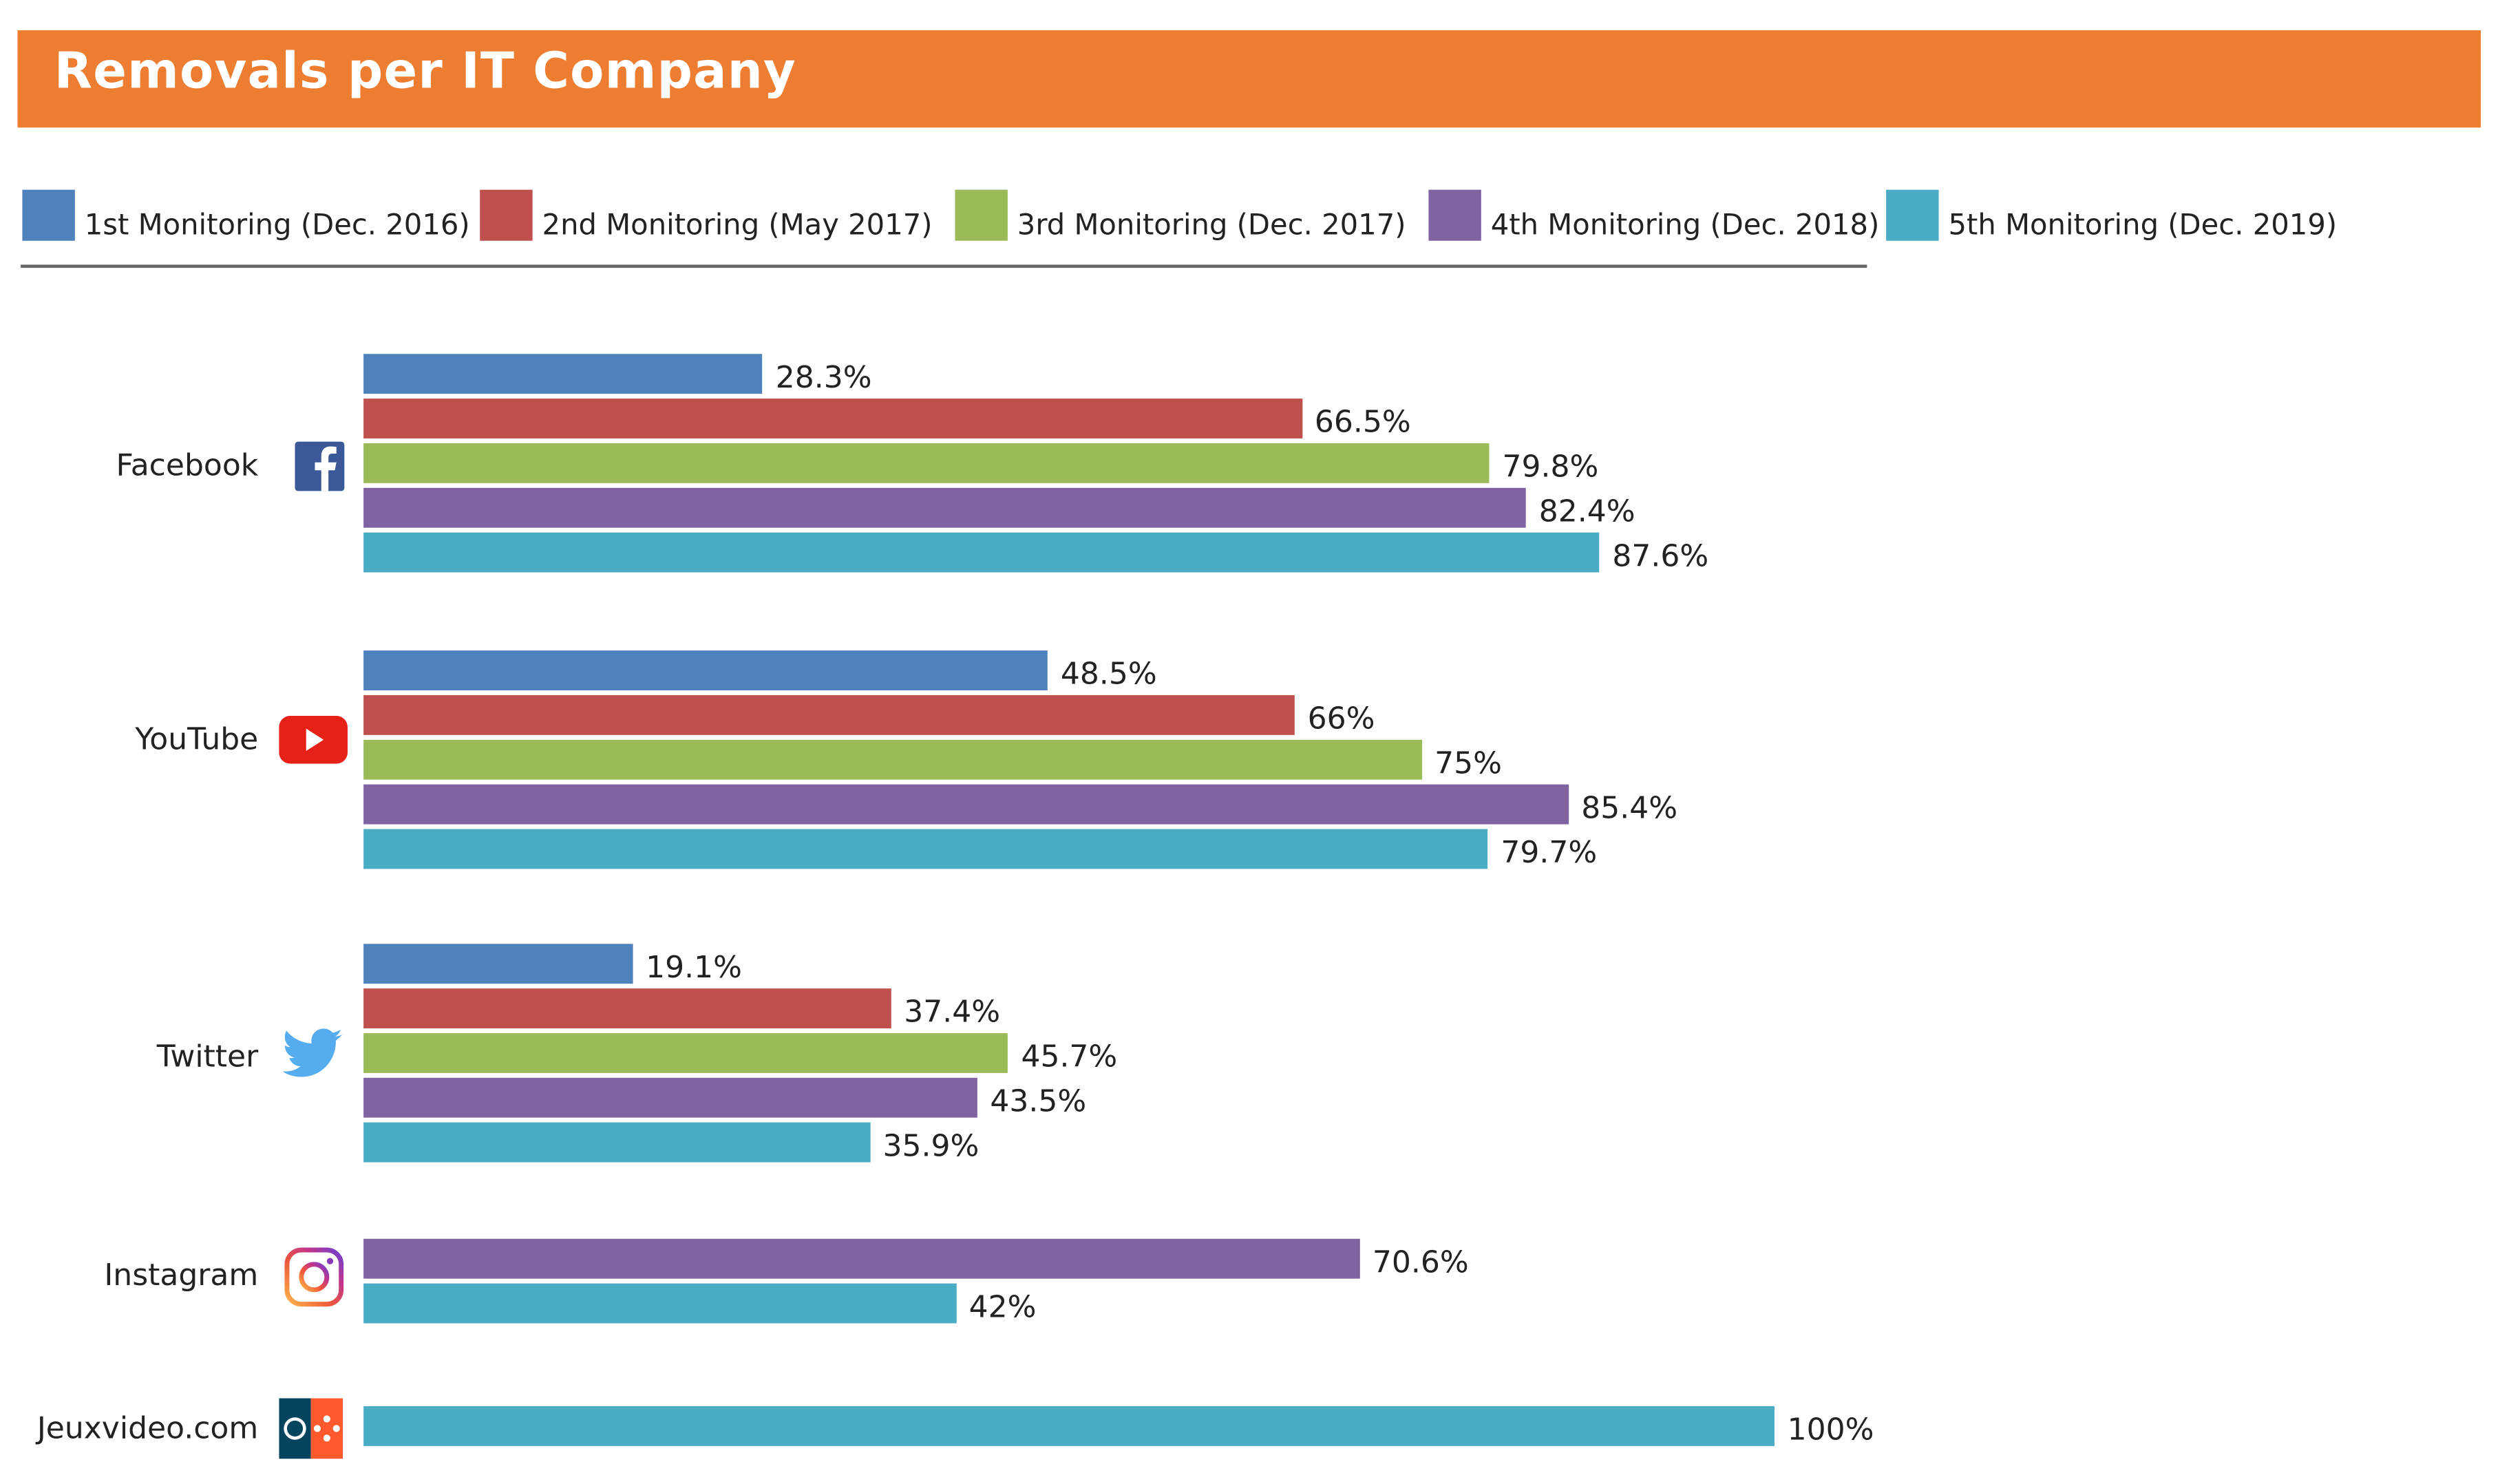 The image size is (2500, 1484). Describe the element at coordinates (1002, 1307) in the screenshot. I see `data-label: 42%` at that location.